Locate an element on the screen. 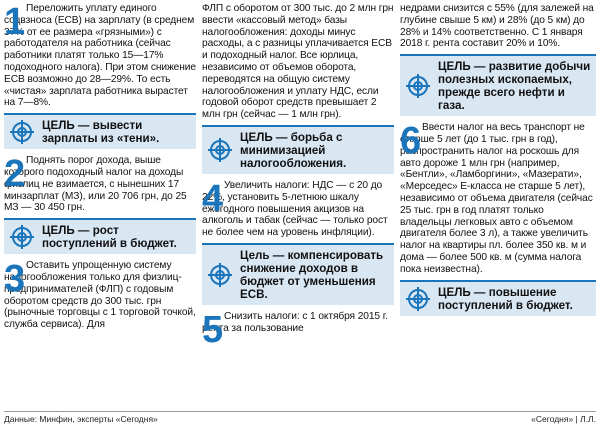  item-number: 6 is located at coordinates (411, 141).